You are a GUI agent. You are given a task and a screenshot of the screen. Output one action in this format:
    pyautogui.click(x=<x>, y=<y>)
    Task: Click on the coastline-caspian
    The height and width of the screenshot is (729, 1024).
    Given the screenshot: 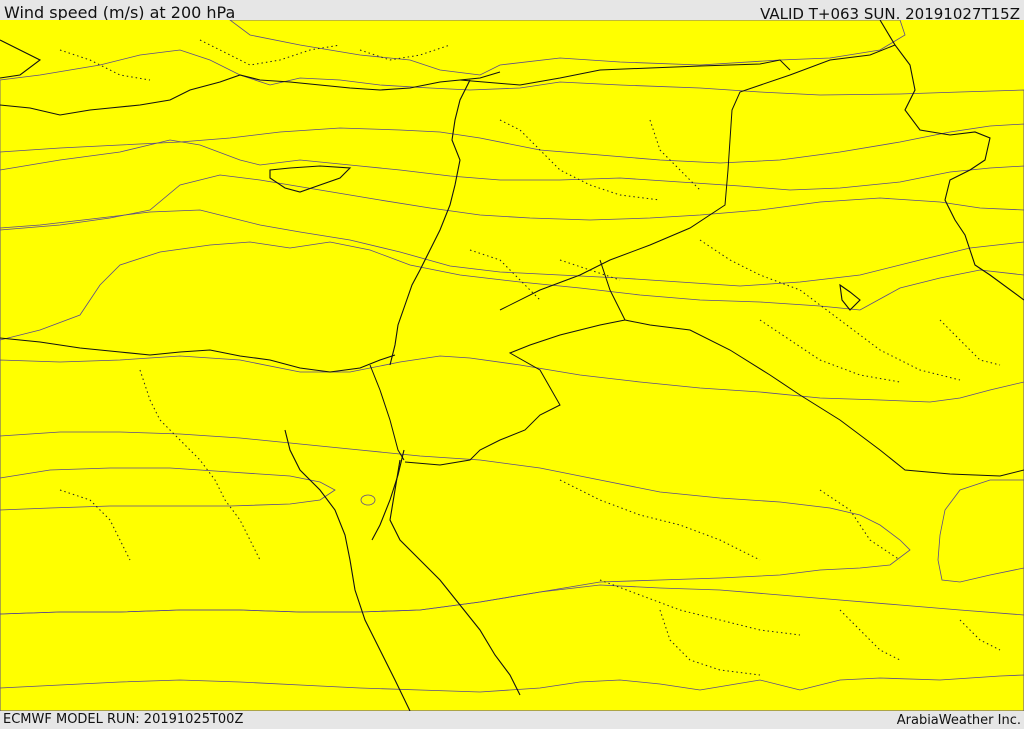 What is the action you would take?
    pyautogui.click(x=951, y=160)
    